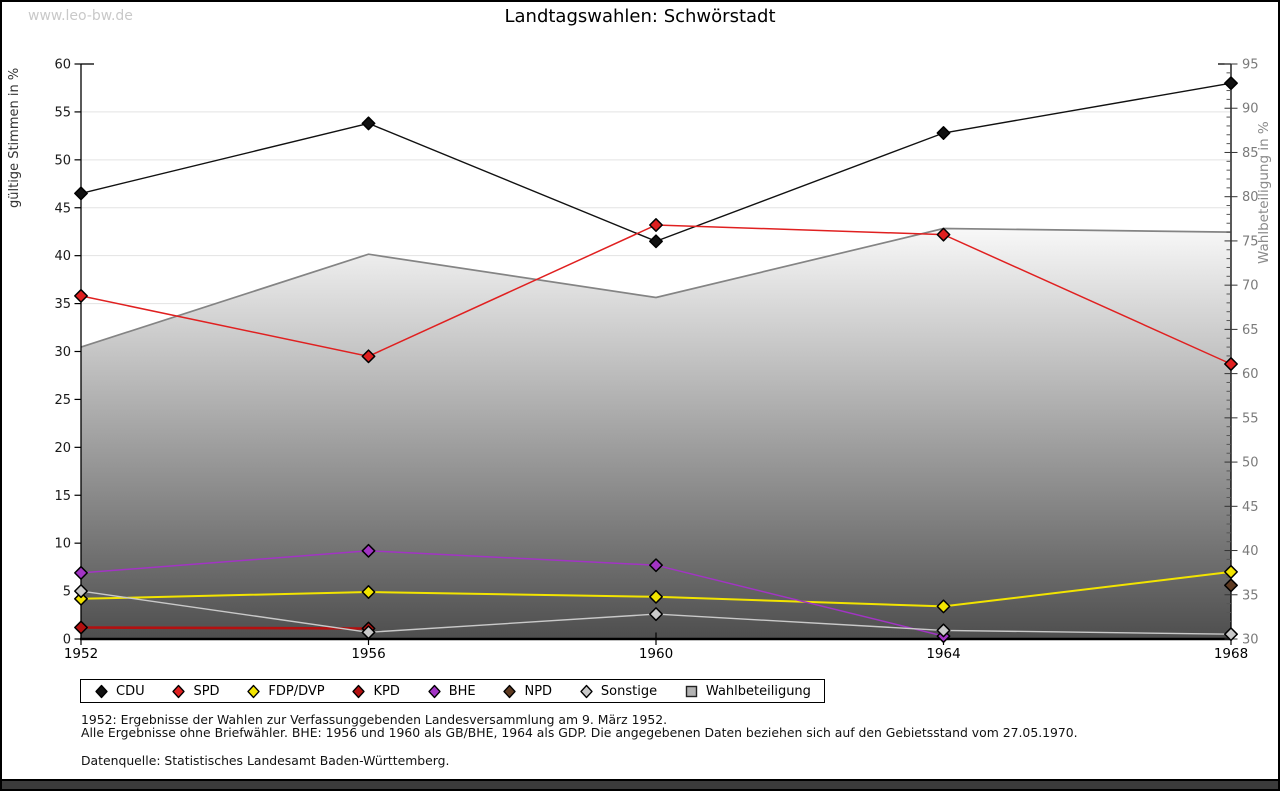  What do you see at coordinates (130, 691) in the screenshot?
I see `legend-label: CDU` at bounding box center [130, 691].